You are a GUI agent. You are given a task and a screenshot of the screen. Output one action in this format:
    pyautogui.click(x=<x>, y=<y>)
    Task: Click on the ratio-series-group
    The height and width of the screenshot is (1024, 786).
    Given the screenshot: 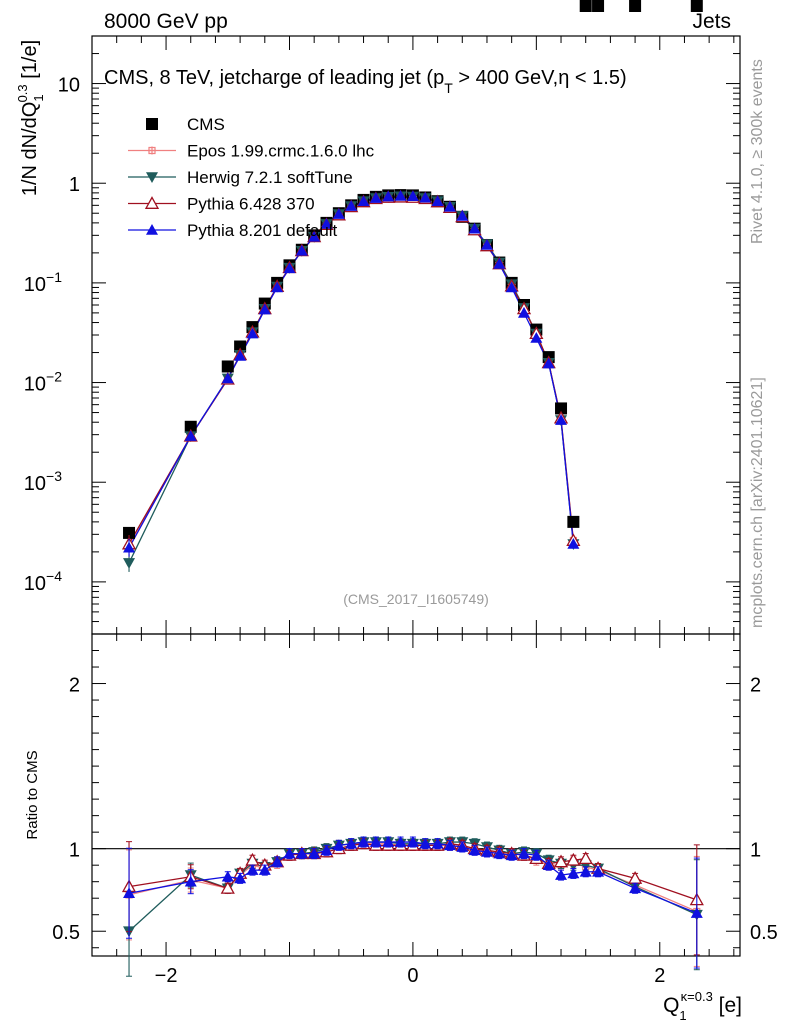 What is the action you would take?
    pyautogui.click(x=412, y=906)
    